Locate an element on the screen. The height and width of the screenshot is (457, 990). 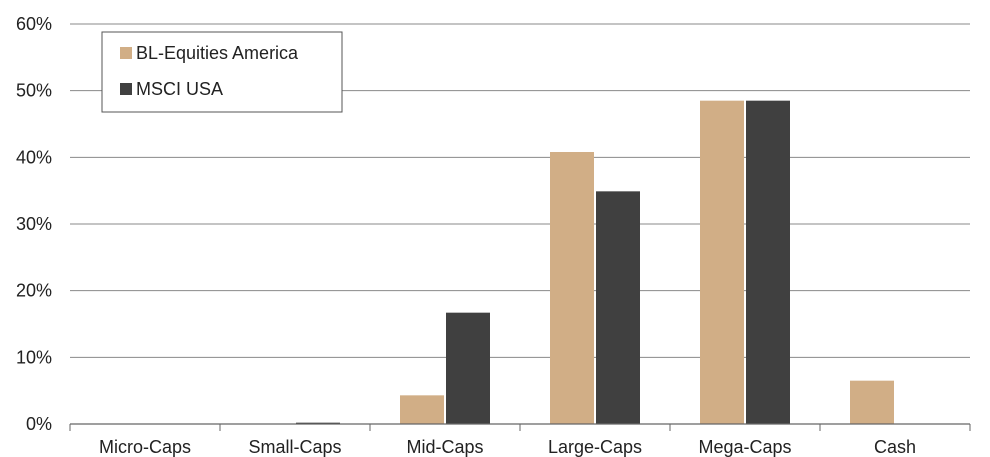
x-tick-label: Mid-Caps is located at coordinates (444, 447).